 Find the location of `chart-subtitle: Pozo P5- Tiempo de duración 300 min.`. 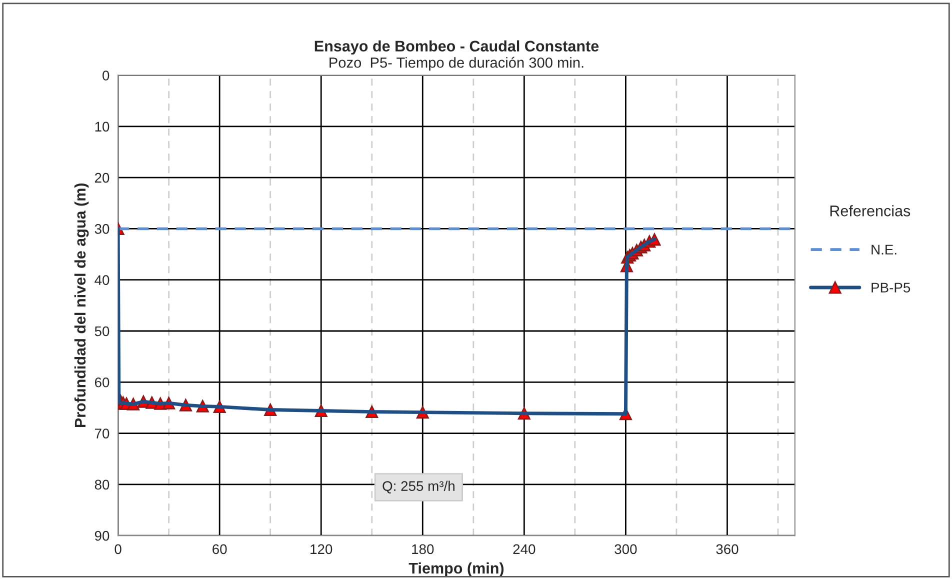

chart-subtitle: Pozo P5- Tiempo de duración 300 min. is located at coordinates (457, 63).